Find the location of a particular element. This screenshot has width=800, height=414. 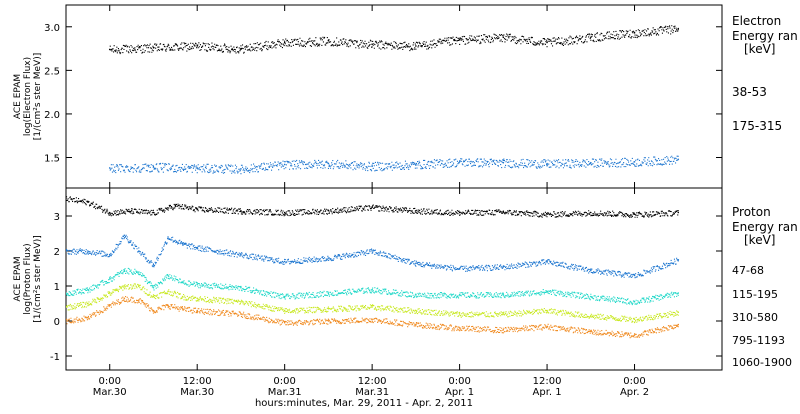

legend-entry: 47-68 is located at coordinates (748, 270).